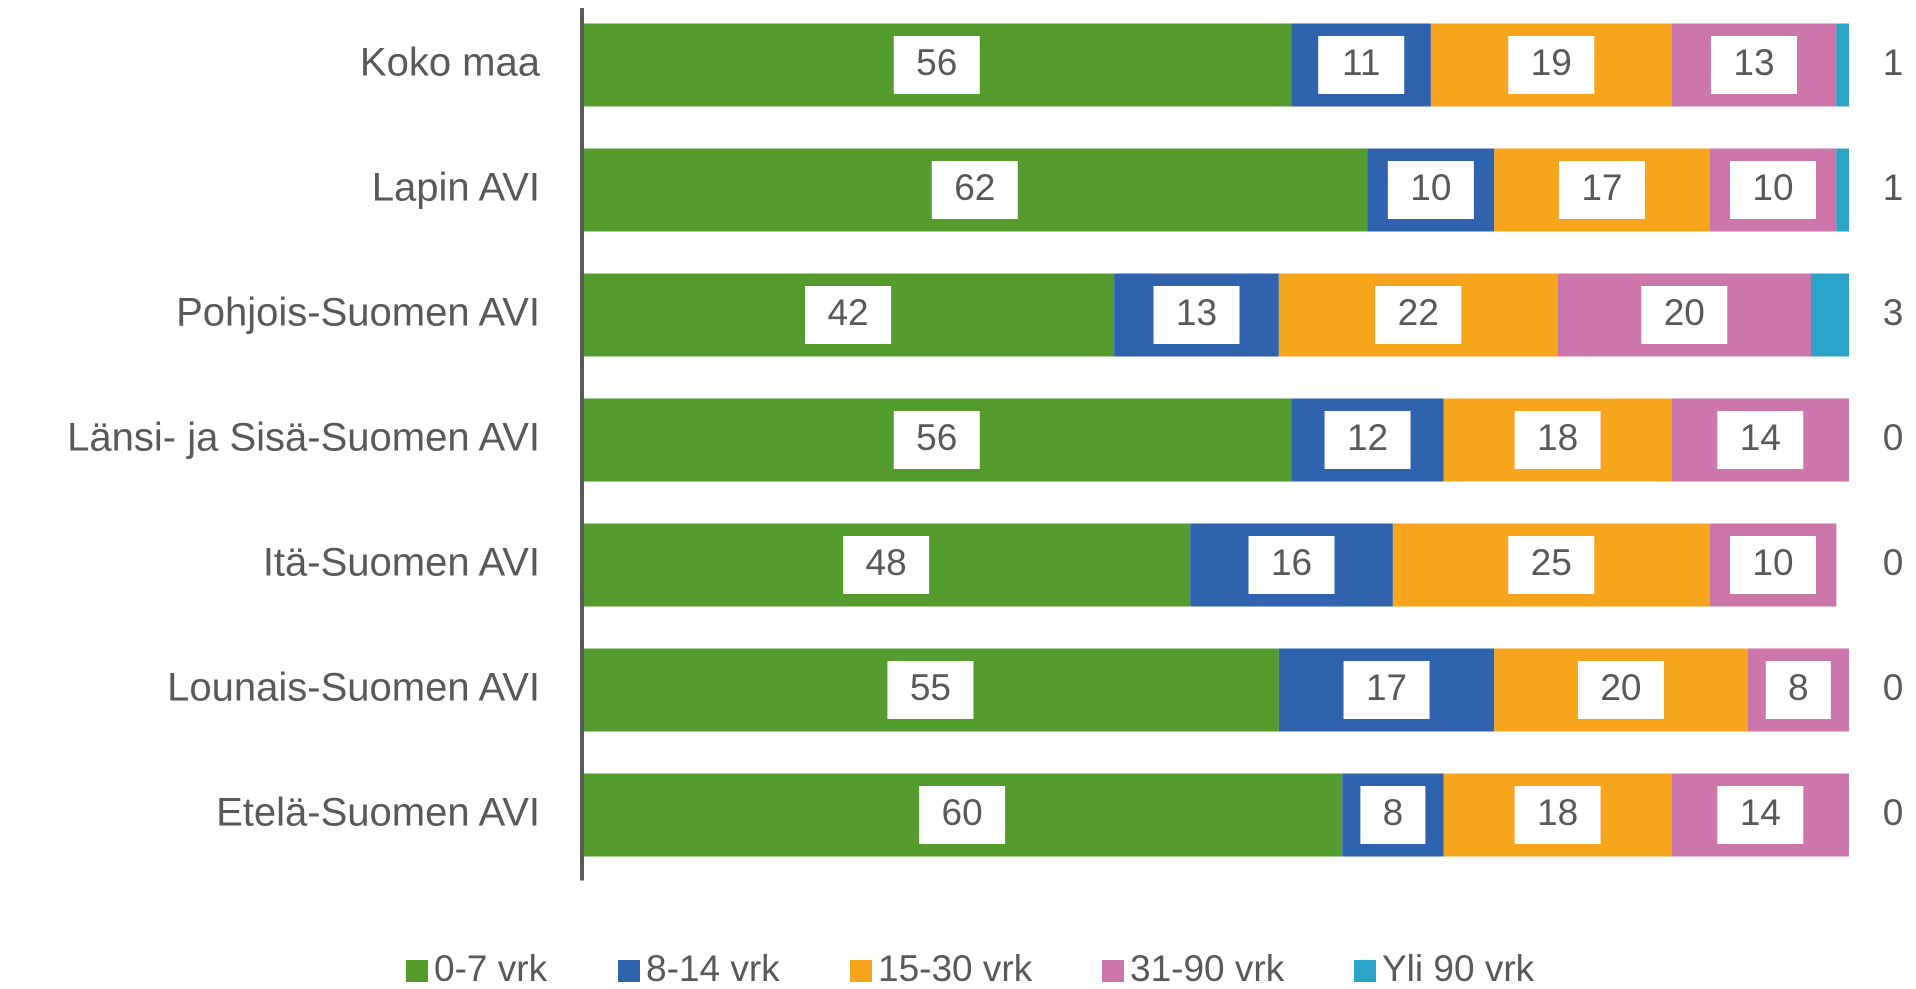 The width and height of the screenshot is (1916, 989). Describe the element at coordinates (955, 968) in the screenshot. I see `legend-label: 15-30 vrk` at that location.